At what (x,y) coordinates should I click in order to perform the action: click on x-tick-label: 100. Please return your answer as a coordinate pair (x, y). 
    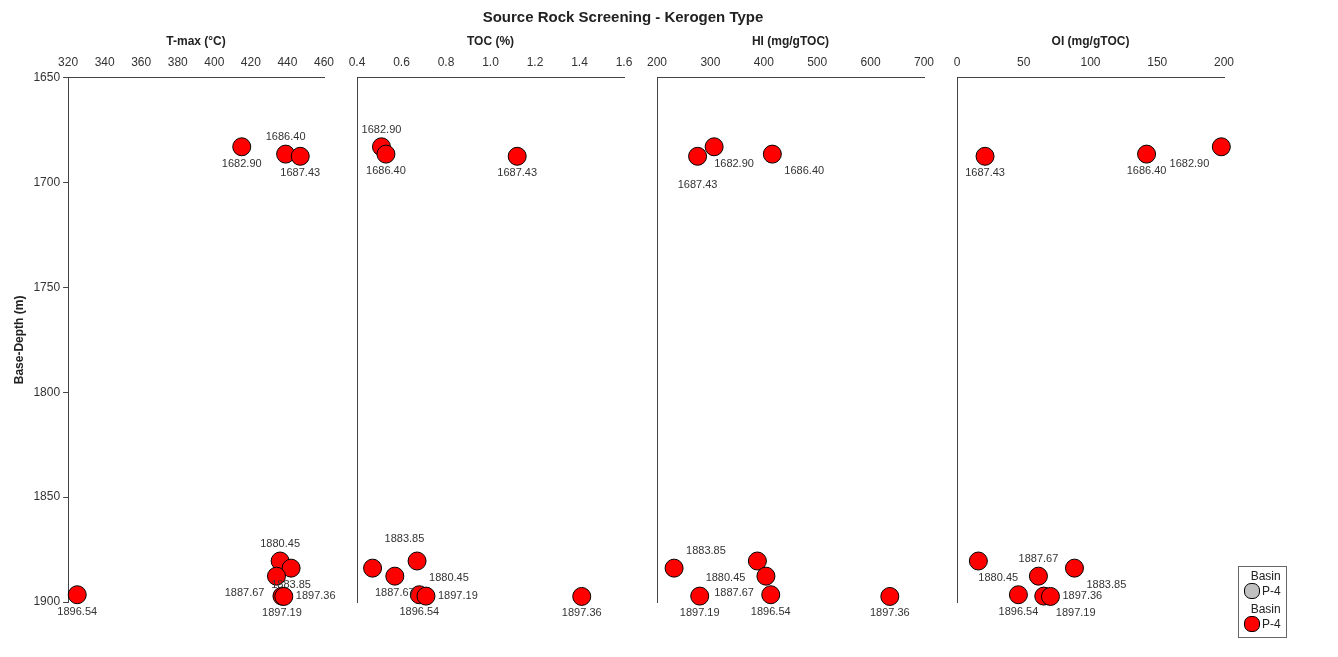
    Looking at the image, I should click on (1090, 61).